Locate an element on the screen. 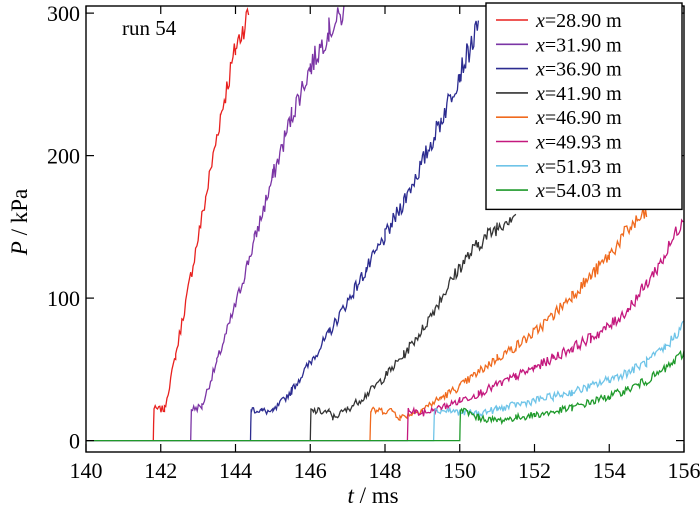 The width and height of the screenshot is (700, 511). y-tick-label: 300 is located at coordinates (63, 13).